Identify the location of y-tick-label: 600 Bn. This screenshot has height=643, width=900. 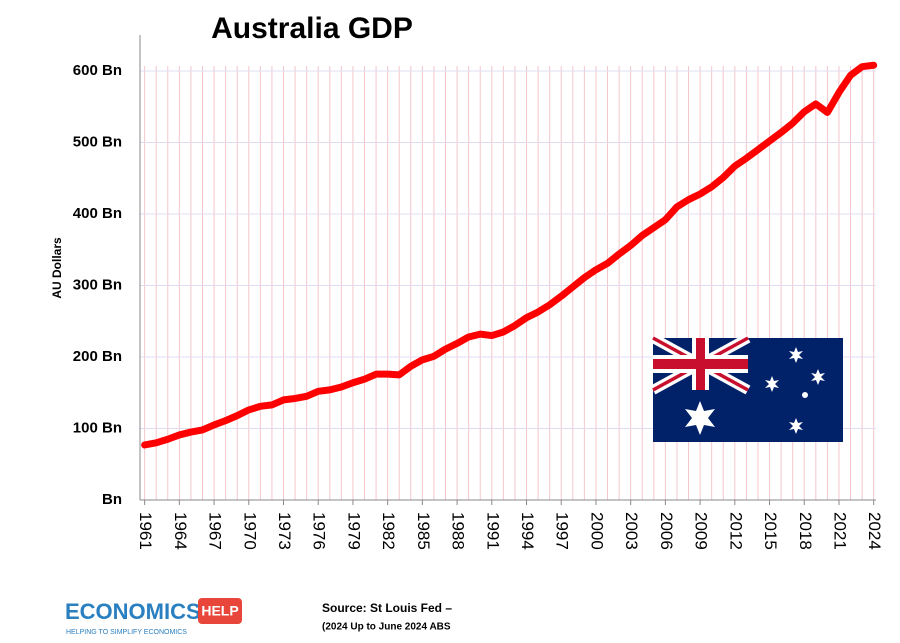
(97, 70).